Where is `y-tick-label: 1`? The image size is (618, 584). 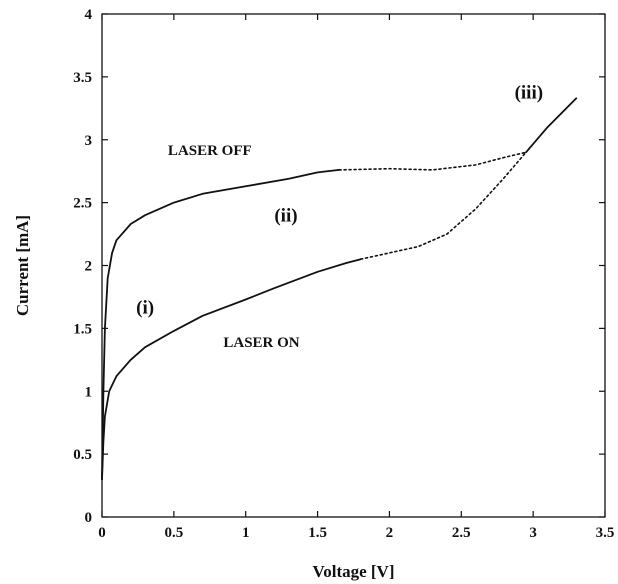
y-tick-label: 1 is located at coordinates (89, 392).